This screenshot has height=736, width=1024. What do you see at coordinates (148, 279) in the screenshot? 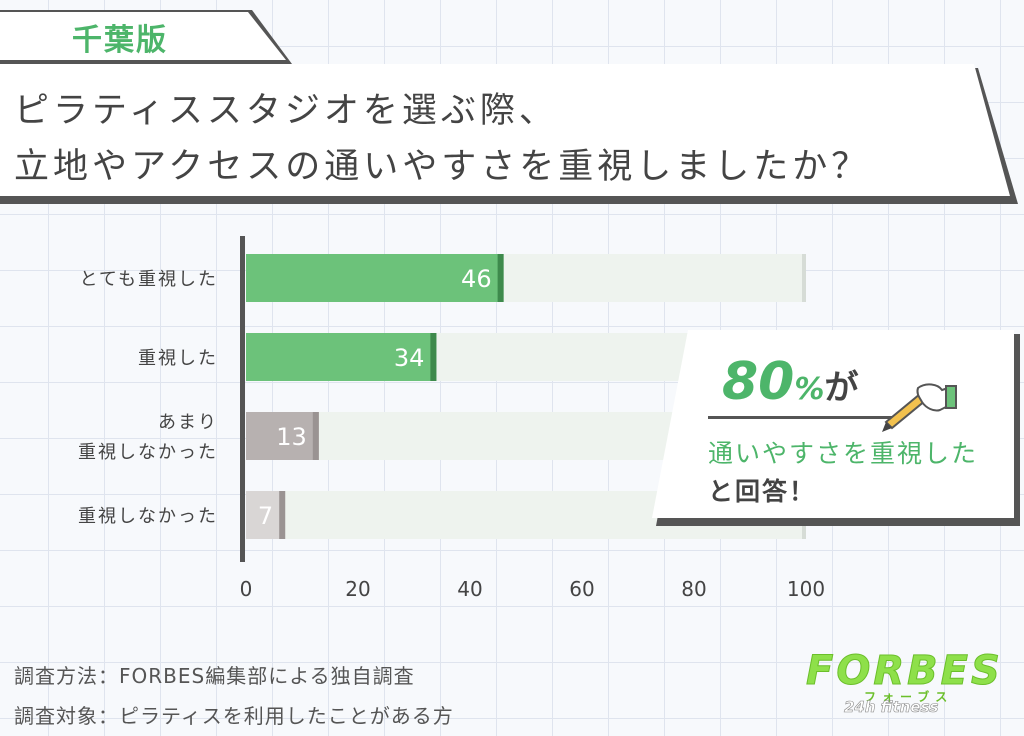
I see `category-label: とても重視した` at bounding box center [148, 279].